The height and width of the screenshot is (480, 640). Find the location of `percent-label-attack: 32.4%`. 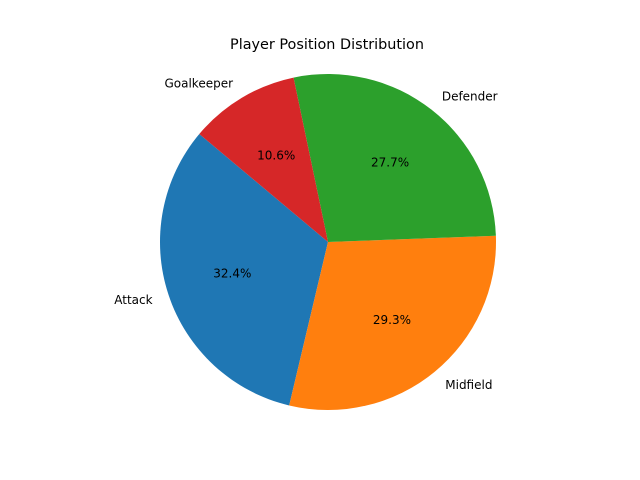

percent-label-attack: 32.4% is located at coordinates (232, 274).